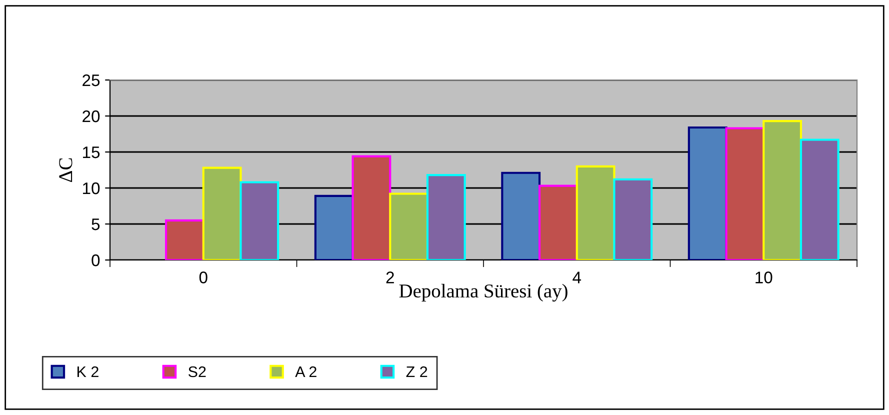  I want to click on x-tick-label: 10, so click(764, 278).